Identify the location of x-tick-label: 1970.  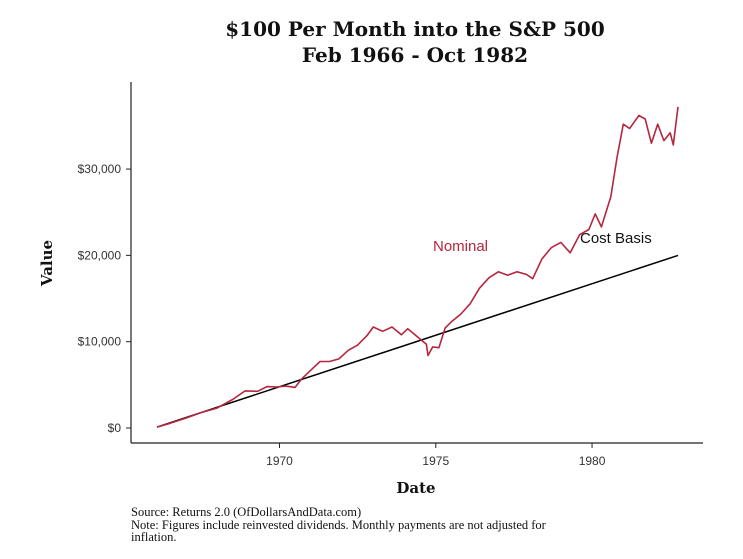
(279, 461).